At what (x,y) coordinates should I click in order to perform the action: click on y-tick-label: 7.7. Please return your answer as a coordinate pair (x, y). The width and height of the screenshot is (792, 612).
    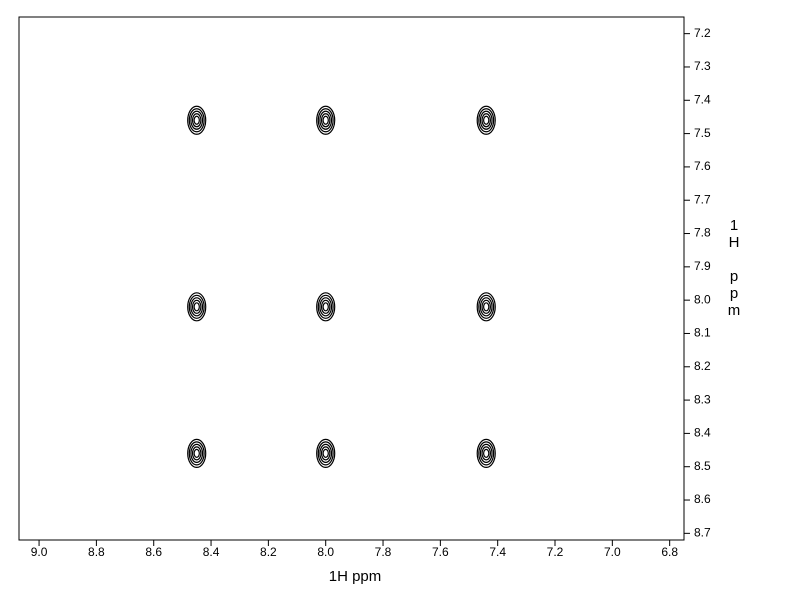
    Looking at the image, I should click on (702, 199).